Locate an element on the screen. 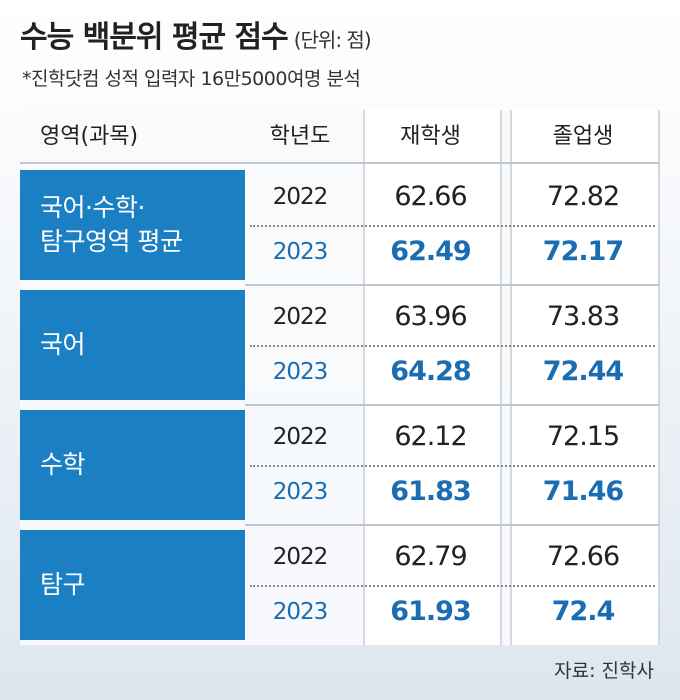  group-label-line: 국어·수학· is located at coordinates (92, 208).